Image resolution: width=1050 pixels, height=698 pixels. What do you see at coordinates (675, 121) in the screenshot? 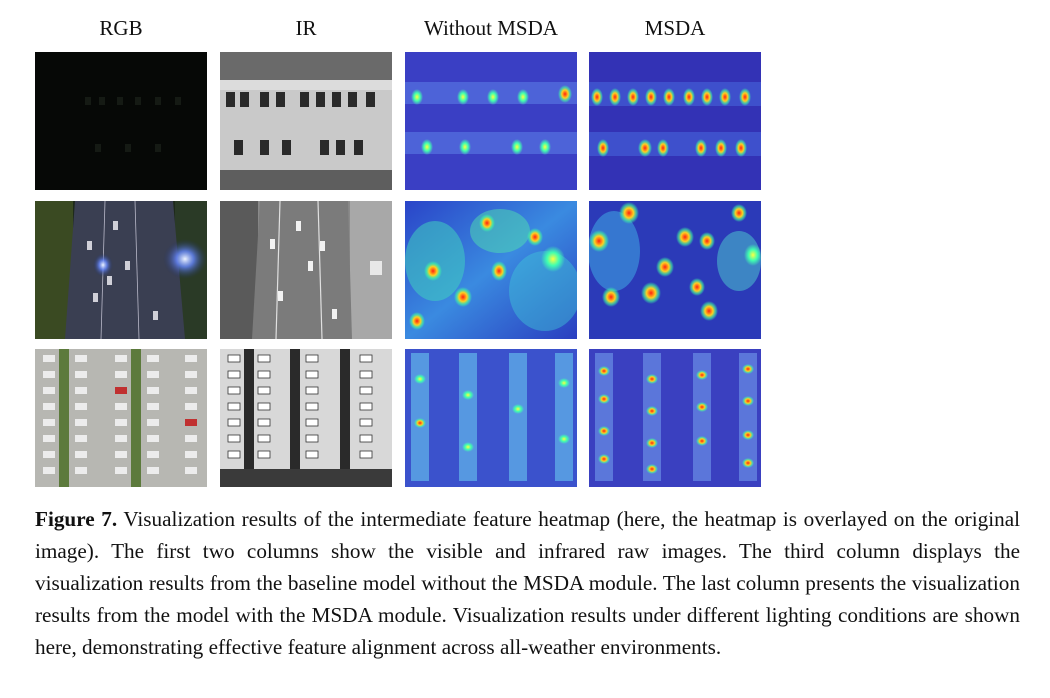
I see `row1-msda-heatmap` at bounding box center [675, 121].